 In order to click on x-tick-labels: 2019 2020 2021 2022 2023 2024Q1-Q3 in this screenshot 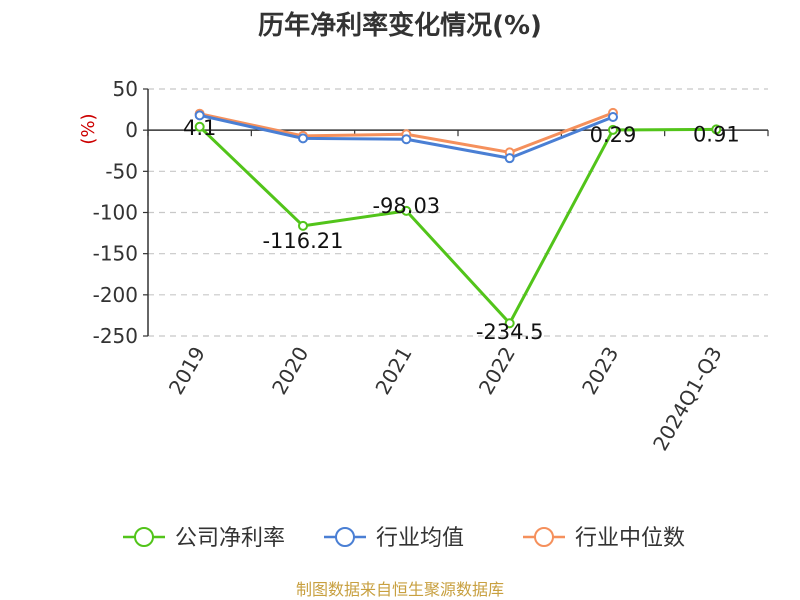, I will do `click(445, 399)`.